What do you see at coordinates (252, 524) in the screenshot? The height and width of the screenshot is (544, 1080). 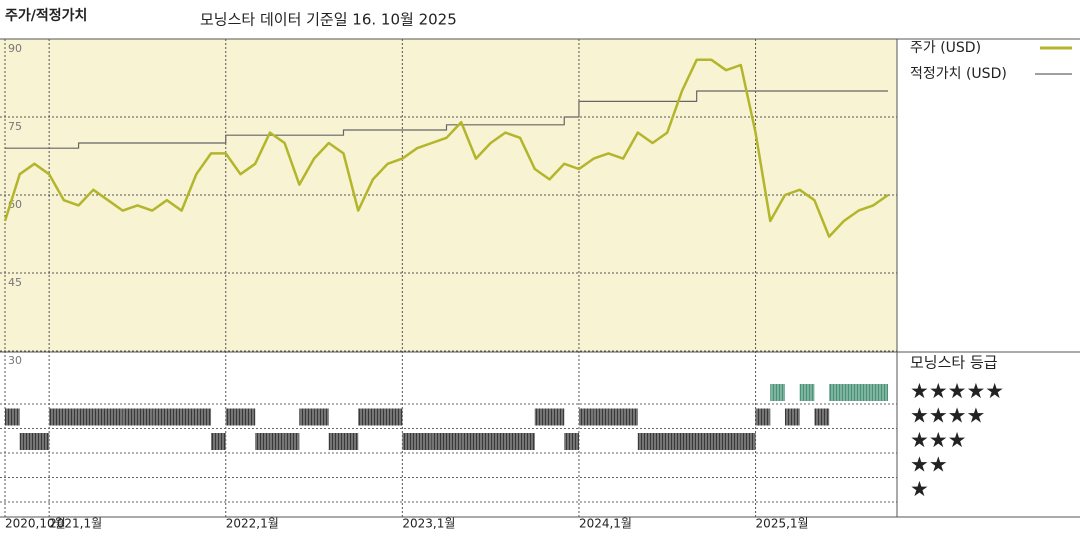 I see `x-tick-label: 2022,1월` at bounding box center [252, 524].